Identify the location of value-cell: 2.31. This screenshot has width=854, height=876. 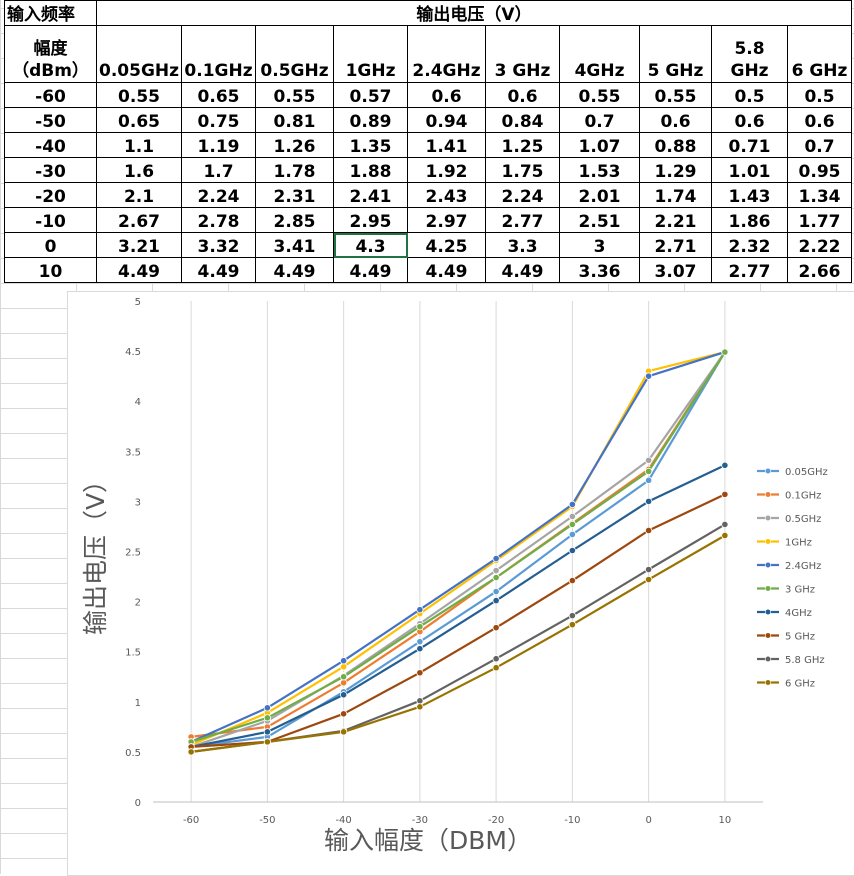
(295, 195).